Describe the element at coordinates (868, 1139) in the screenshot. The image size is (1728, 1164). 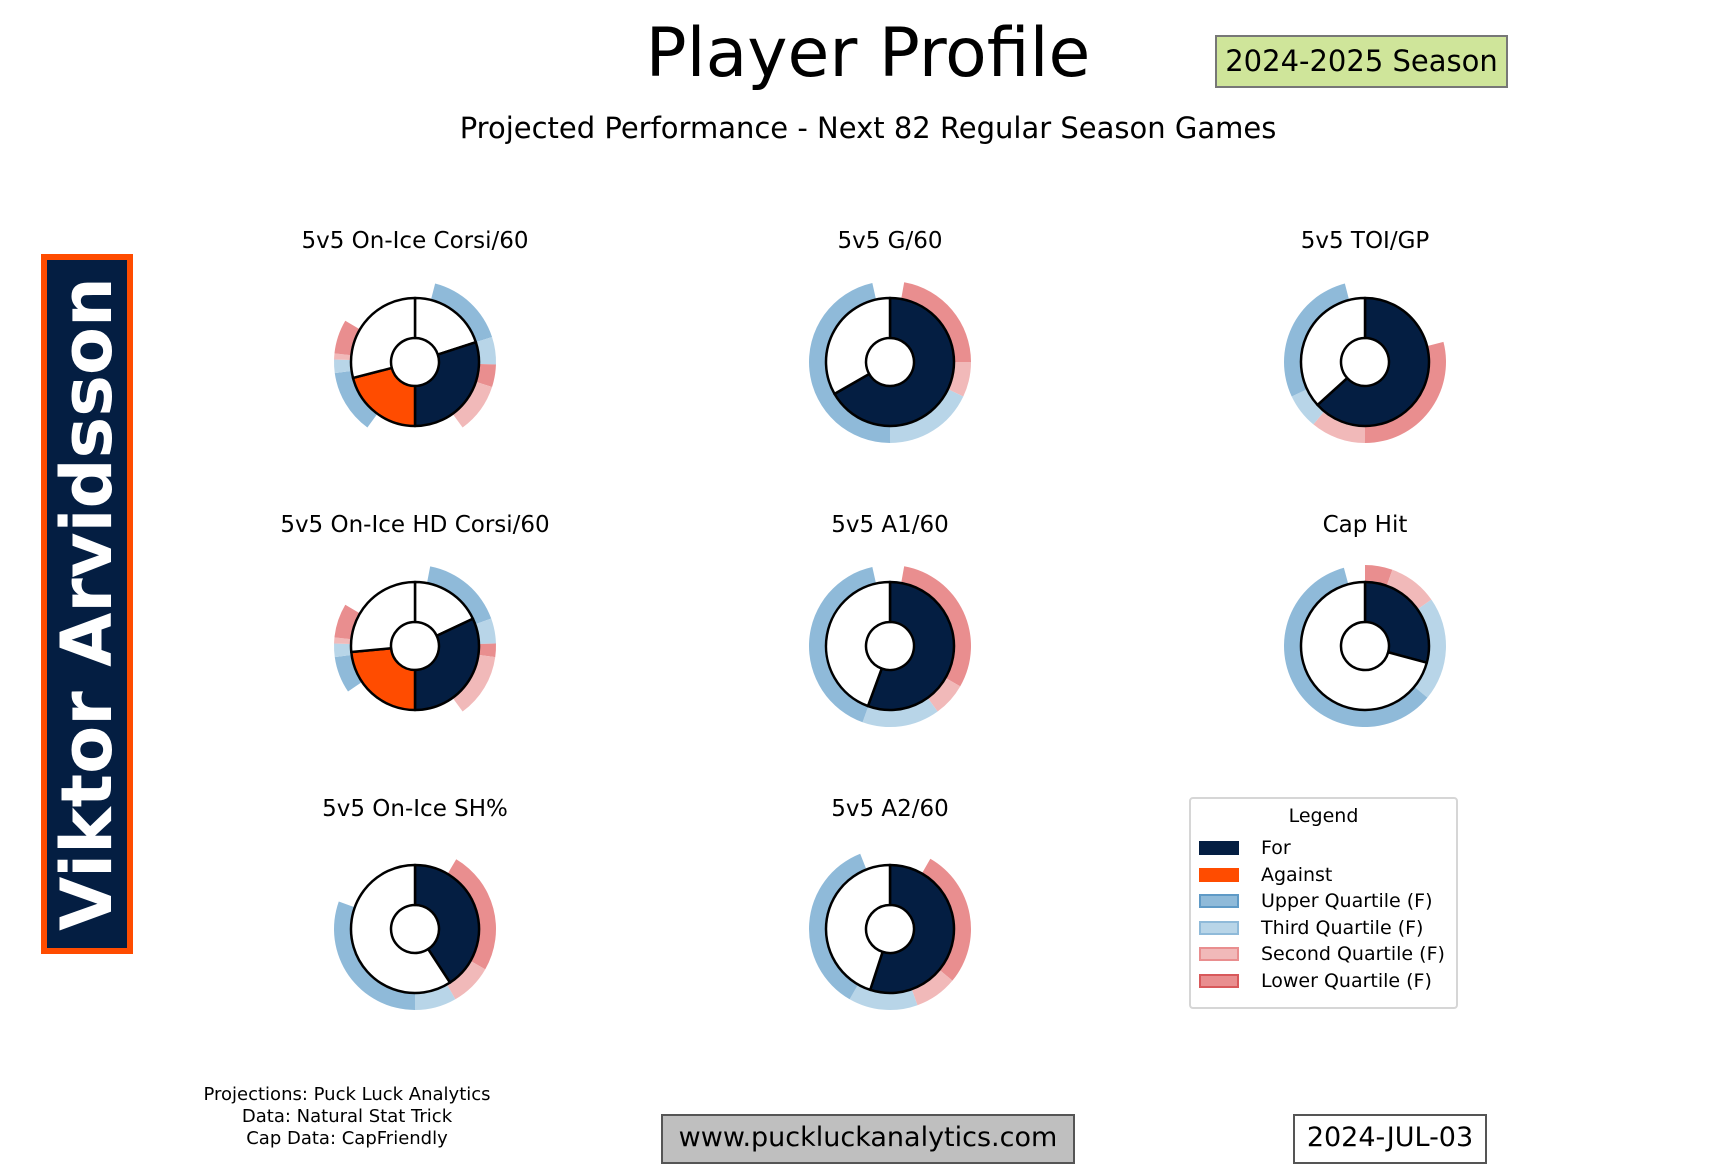
I see `website-link: www.puckluckanalytics.com` at that location.